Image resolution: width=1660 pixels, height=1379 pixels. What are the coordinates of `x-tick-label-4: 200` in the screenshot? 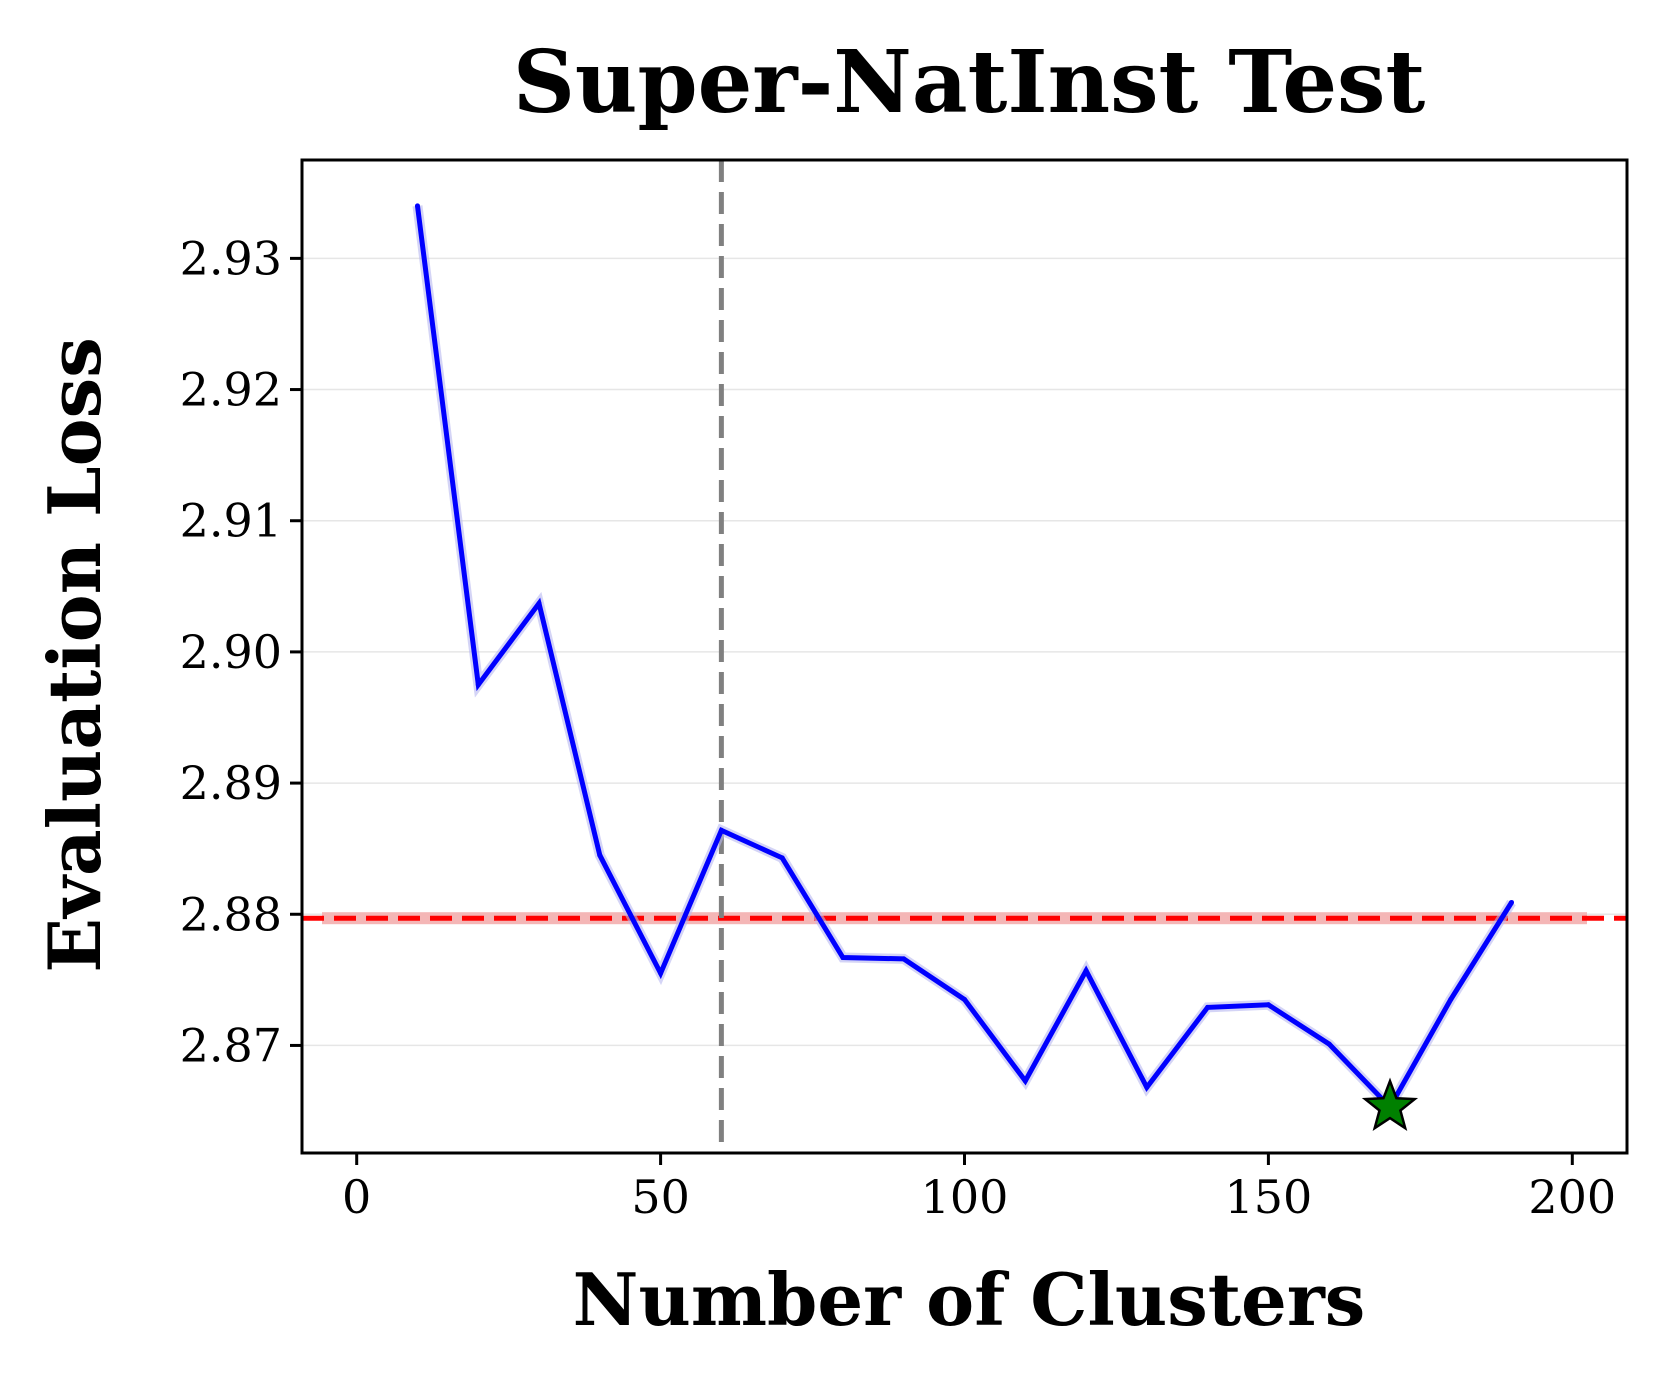 It's located at (1572, 1197).